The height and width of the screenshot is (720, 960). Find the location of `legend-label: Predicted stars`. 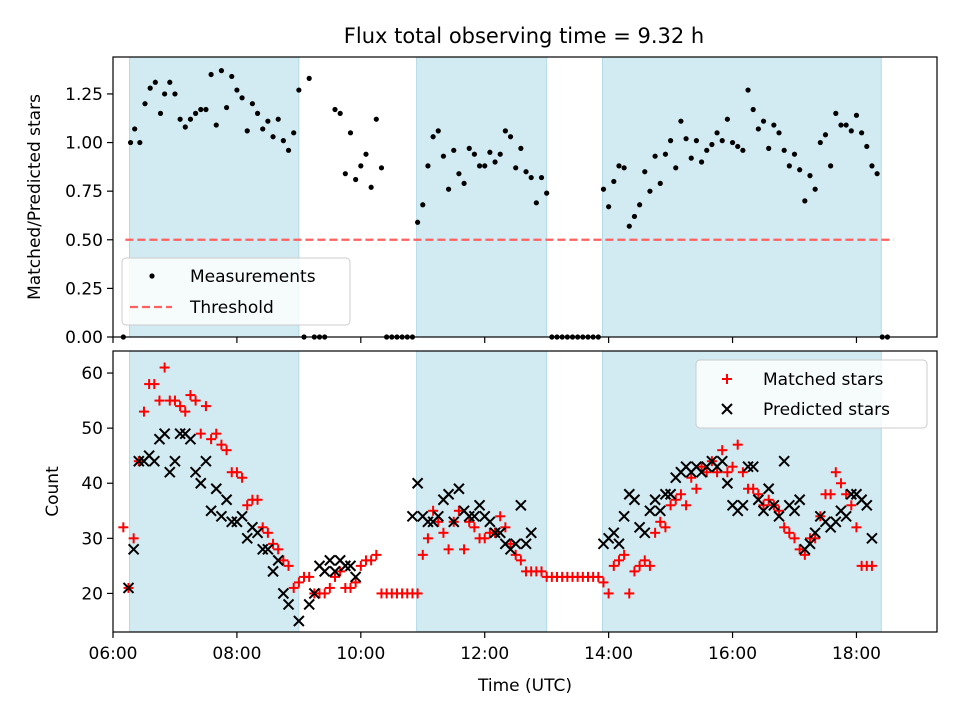

legend-label: Predicted stars is located at coordinates (826, 410).